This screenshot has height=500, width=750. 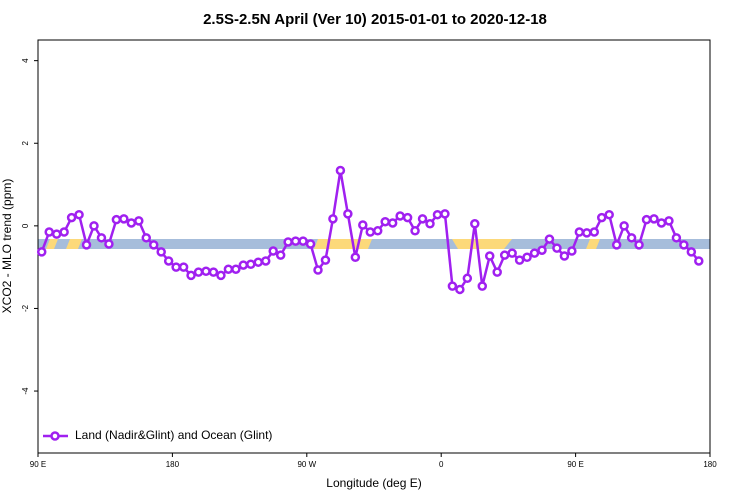 I want to click on x-axis-label: Longitude (deg E), so click(x=373, y=483).